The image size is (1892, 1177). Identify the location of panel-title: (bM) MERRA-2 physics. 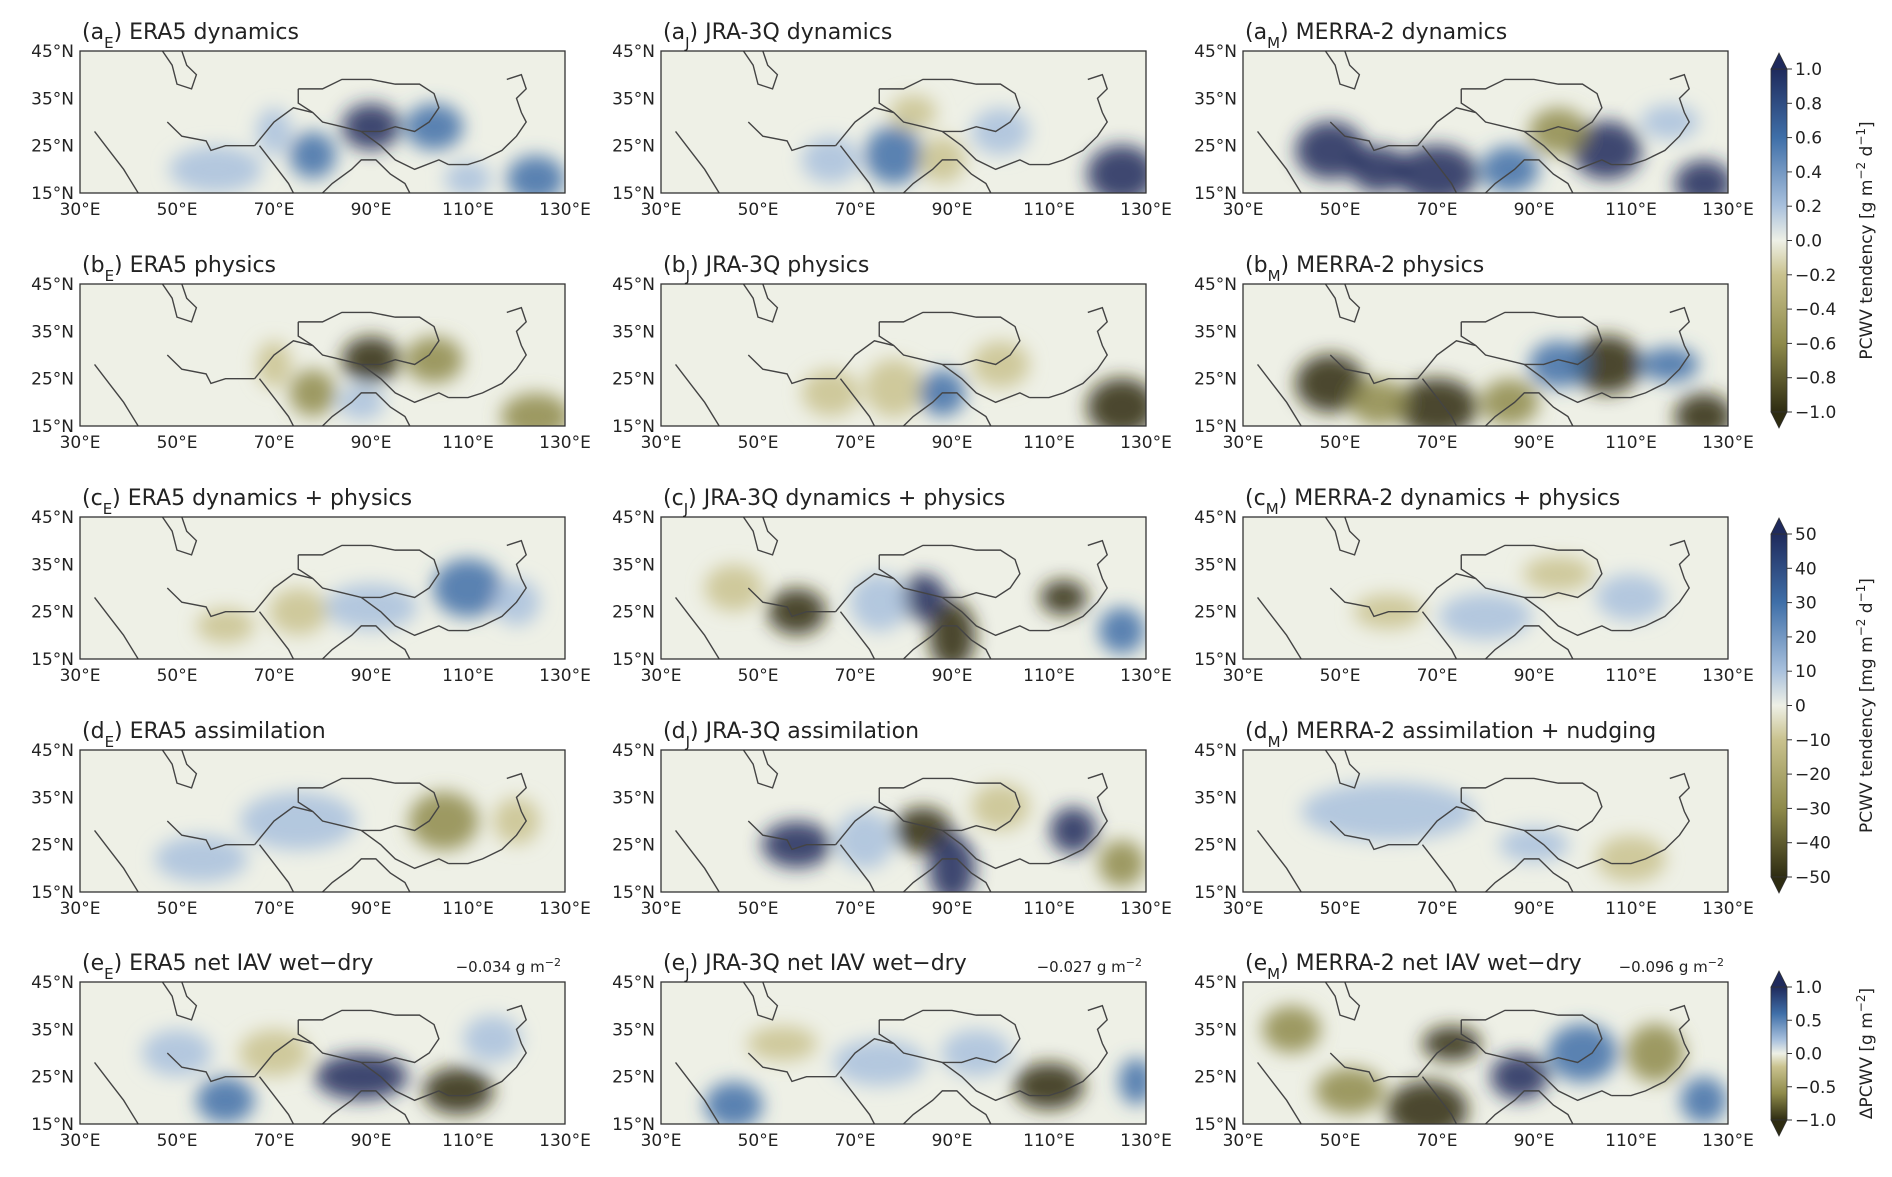
(1364, 269).